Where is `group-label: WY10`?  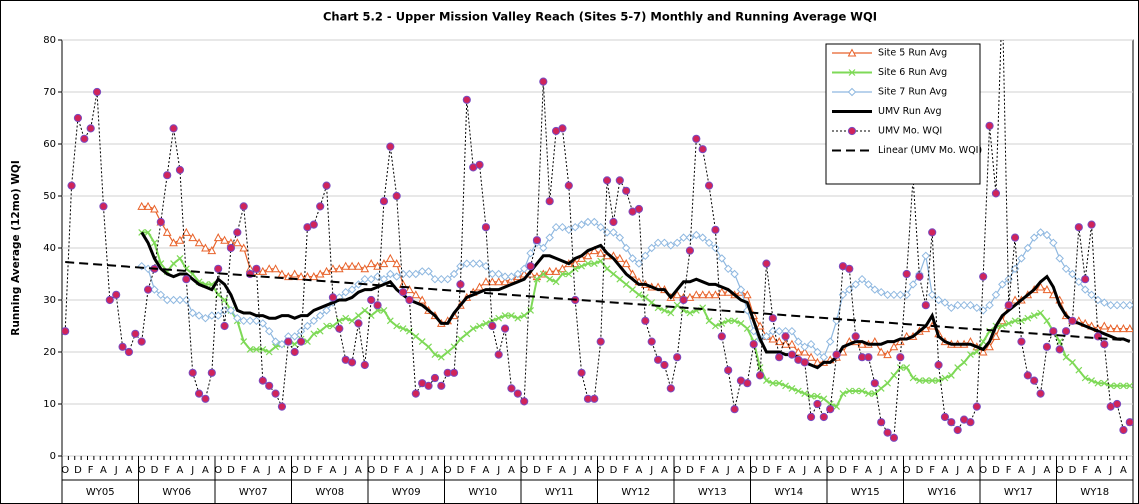 group-label: WY10 is located at coordinates (482, 492).